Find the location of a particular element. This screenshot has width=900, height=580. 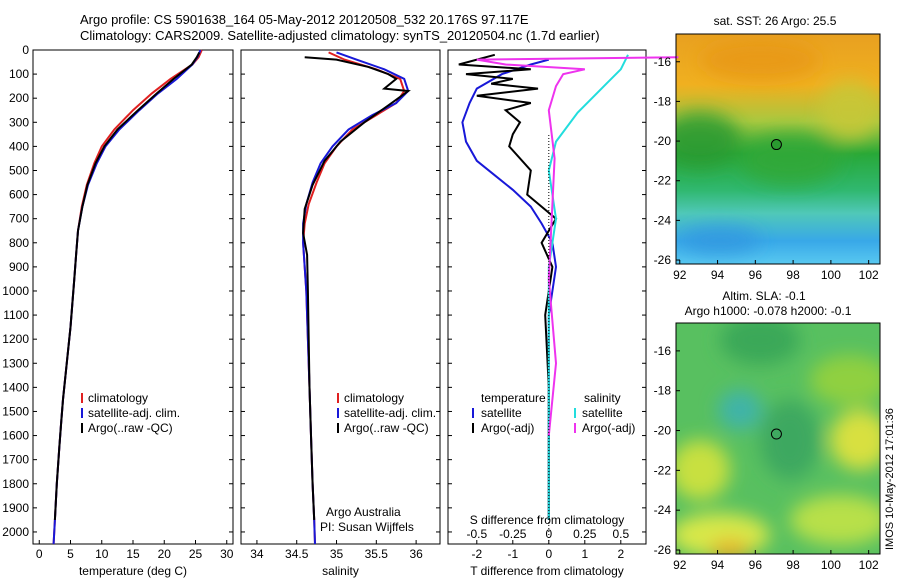

xtick-label: 34.5 is located at coordinates (297, 554).